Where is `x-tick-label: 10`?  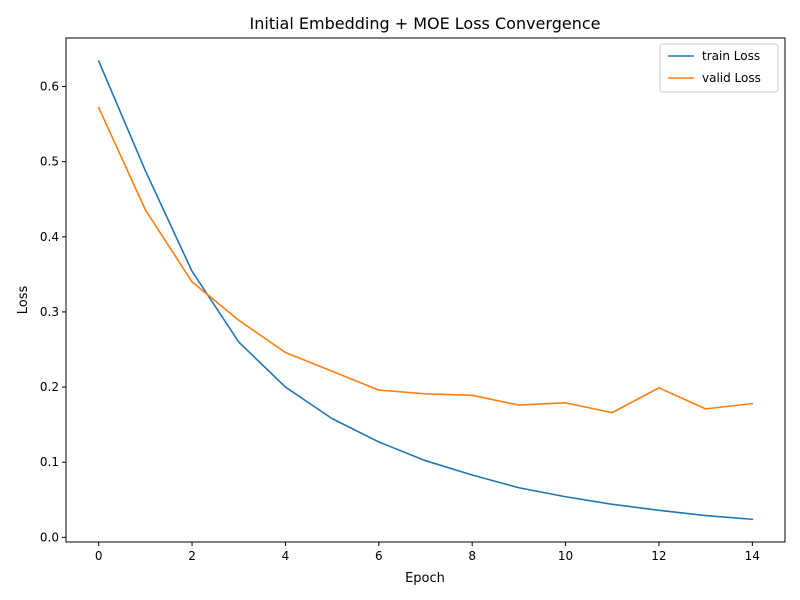 x-tick-label: 10 is located at coordinates (565, 556).